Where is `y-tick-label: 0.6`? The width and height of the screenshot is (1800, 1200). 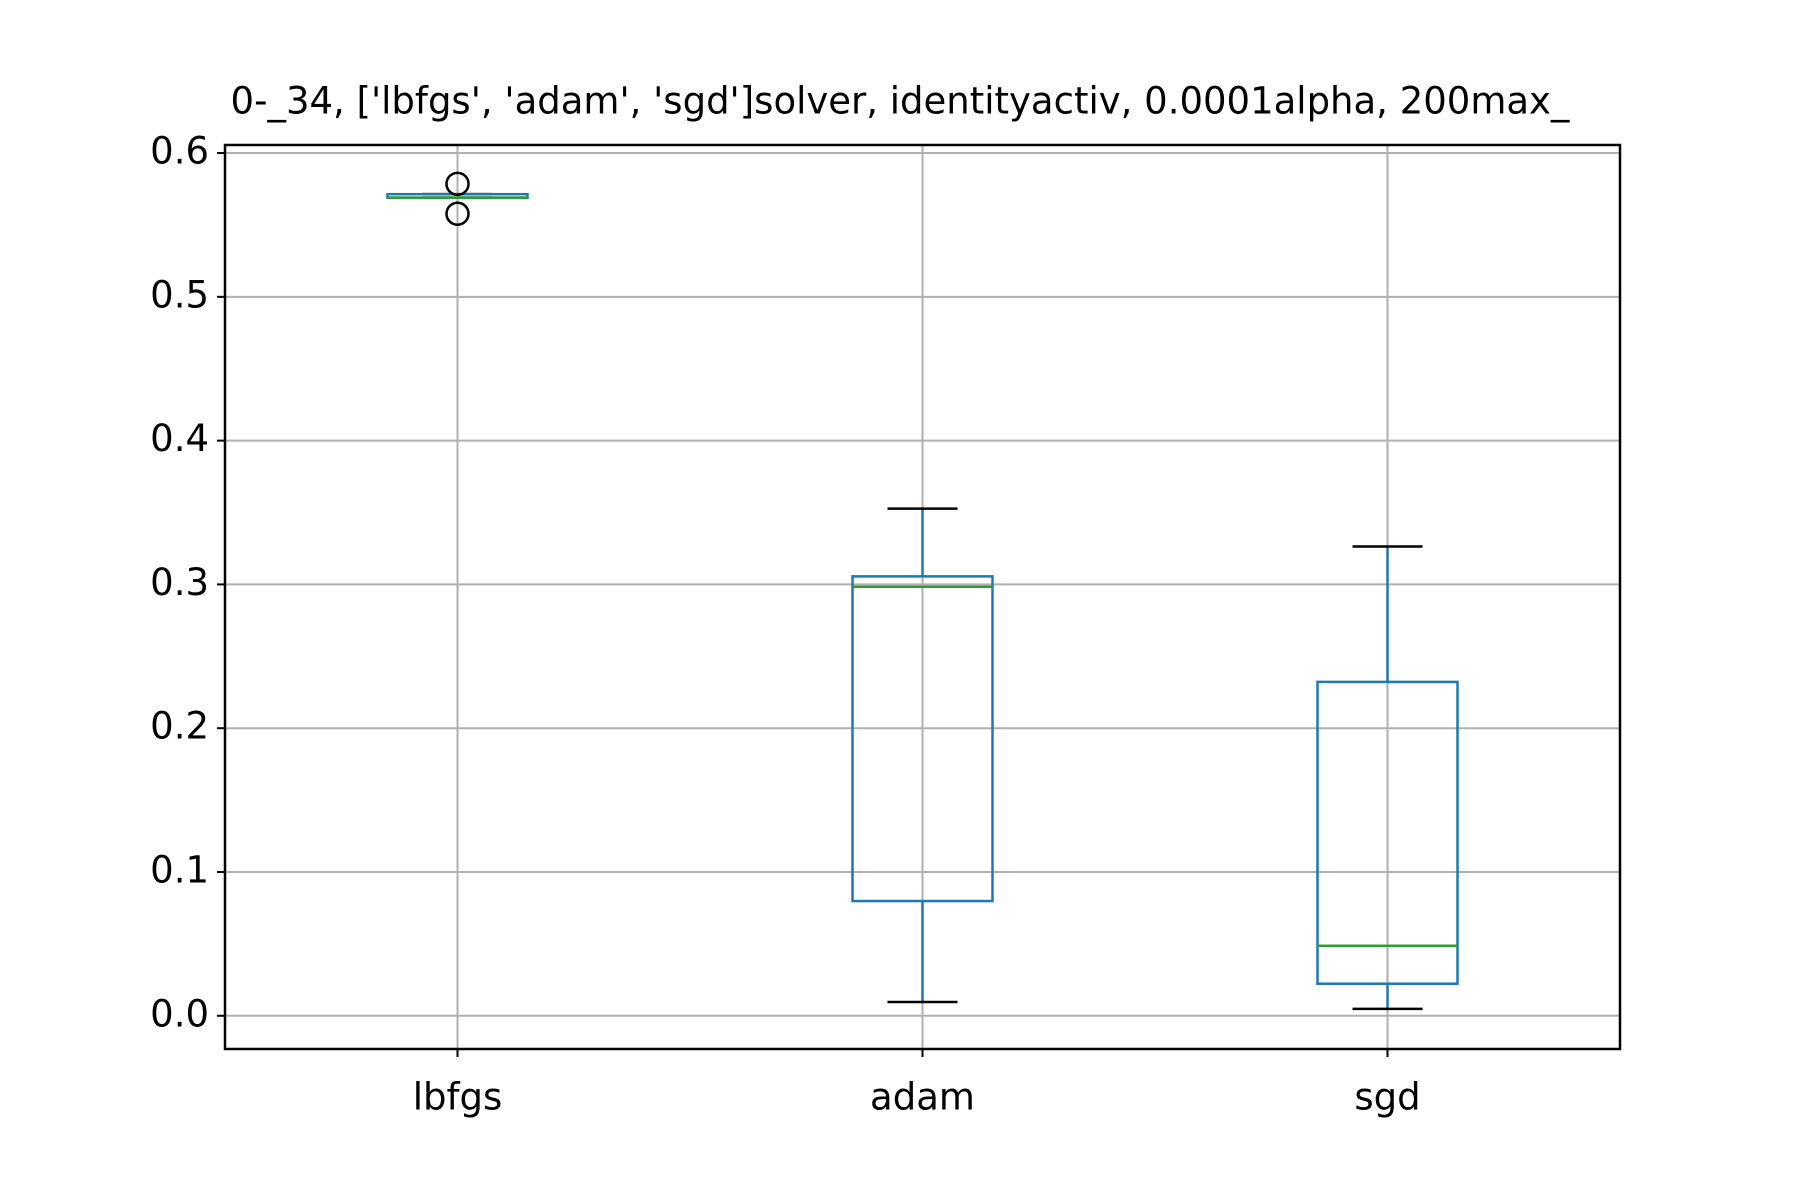 y-tick-label: 0.6 is located at coordinates (179, 151).